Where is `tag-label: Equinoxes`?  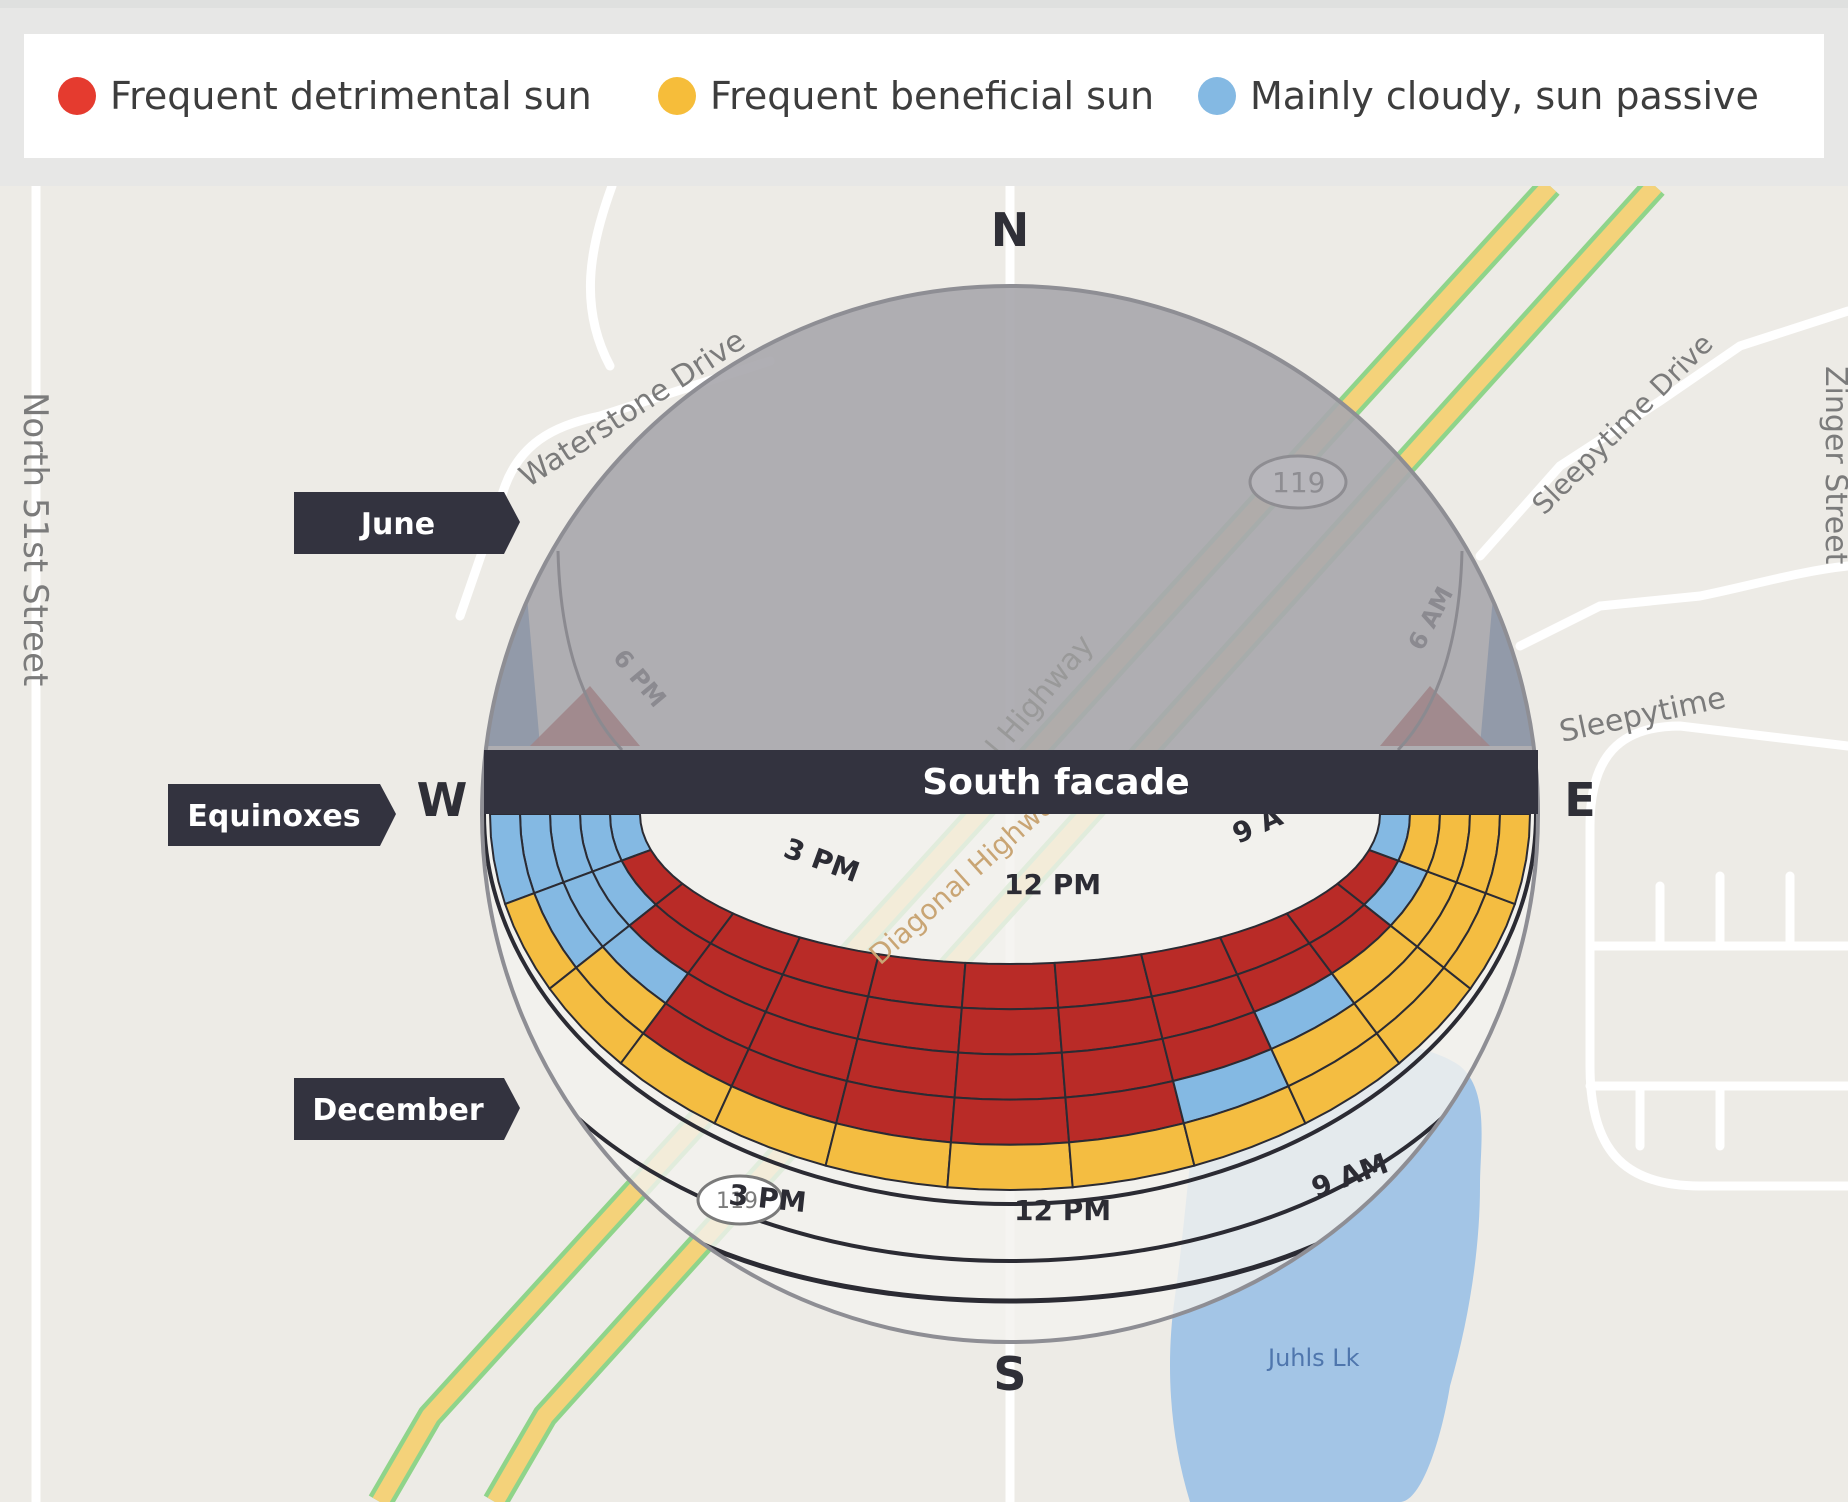
tag-label: Equinoxes is located at coordinates (273, 816).